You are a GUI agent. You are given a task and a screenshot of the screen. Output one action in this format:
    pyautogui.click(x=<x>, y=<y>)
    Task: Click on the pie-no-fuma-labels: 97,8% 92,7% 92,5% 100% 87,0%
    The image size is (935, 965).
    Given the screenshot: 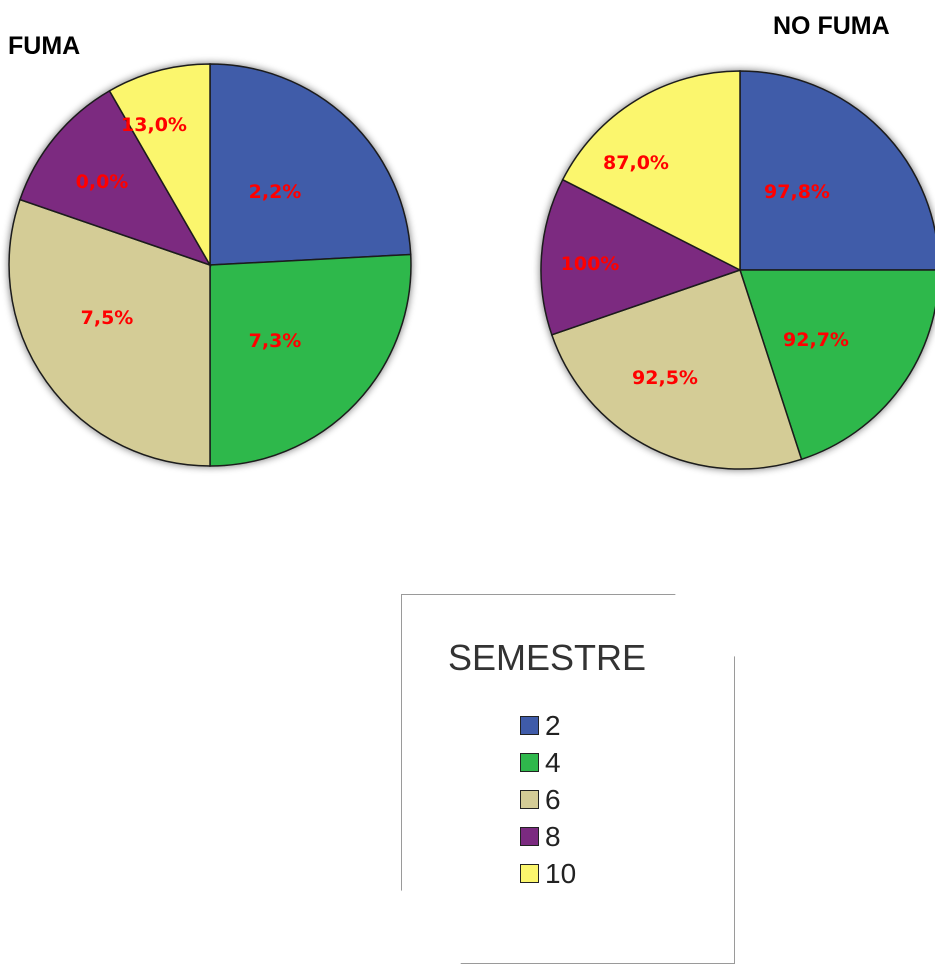 What is the action you would take?
    pyautogui.click(x=705, y=270)
    